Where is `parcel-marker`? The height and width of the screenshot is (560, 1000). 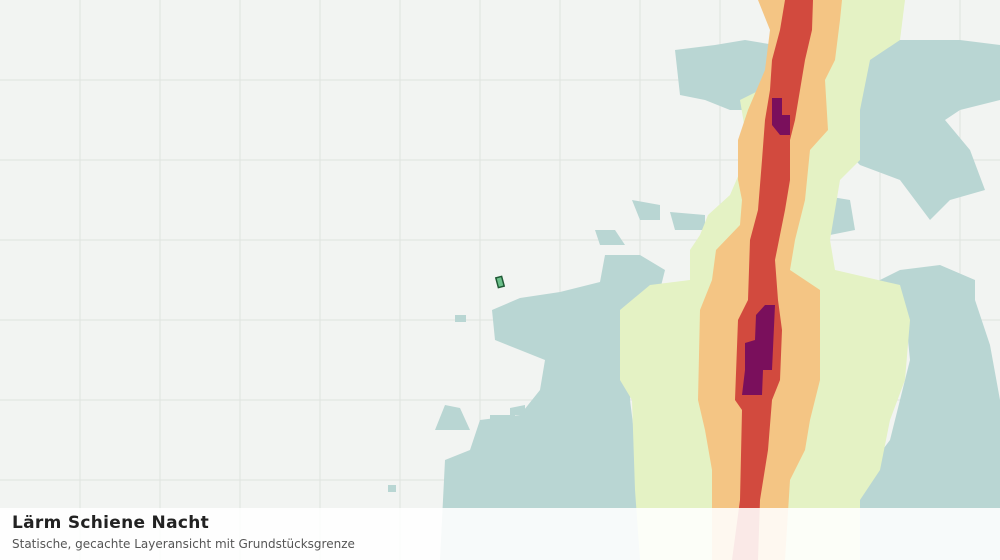 parcel-marker is located at coordinates (500, 282).